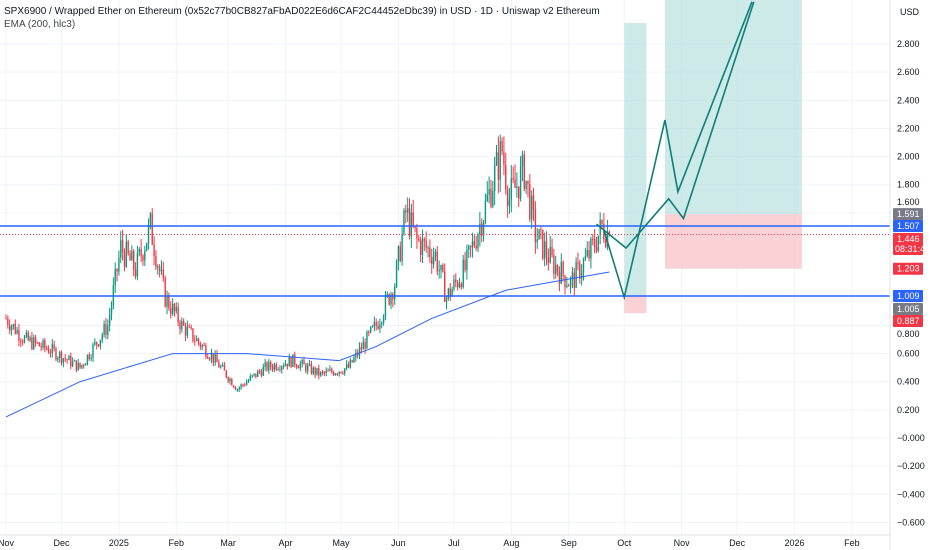  Describe the element at coordinates (908, 44) in the screenshot. I see `y-tick-label: 2.800` at that location.